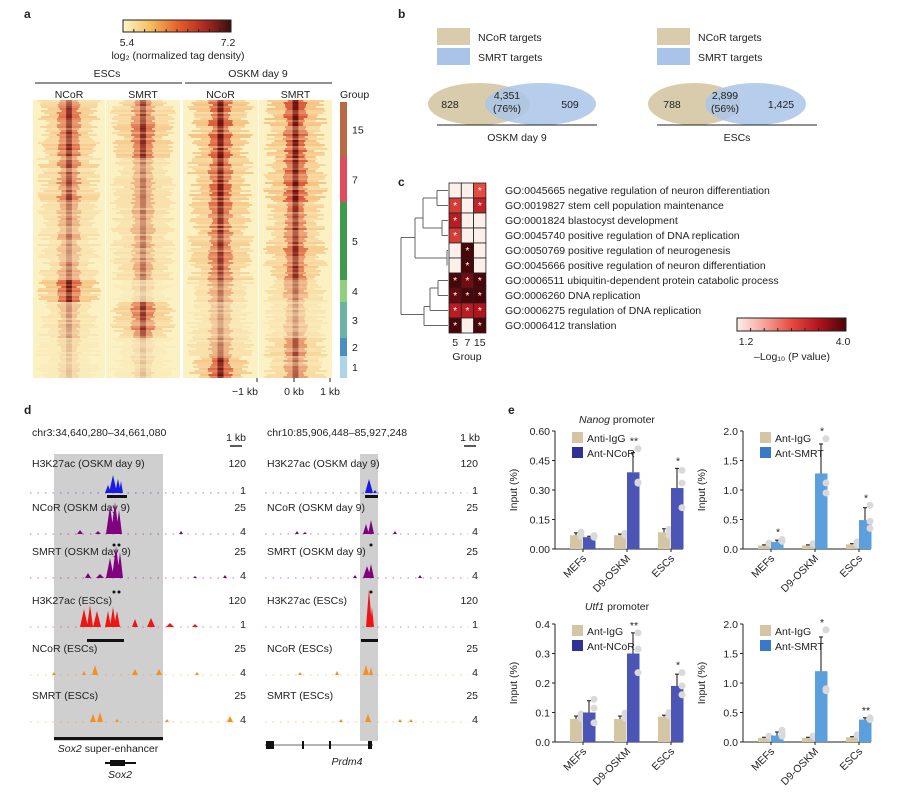 Image resolution: width=897 pixels, height=795 pixels. Describe the element at coordinates (370, 745) in the screenshot. I see `gene-exon` at that location.